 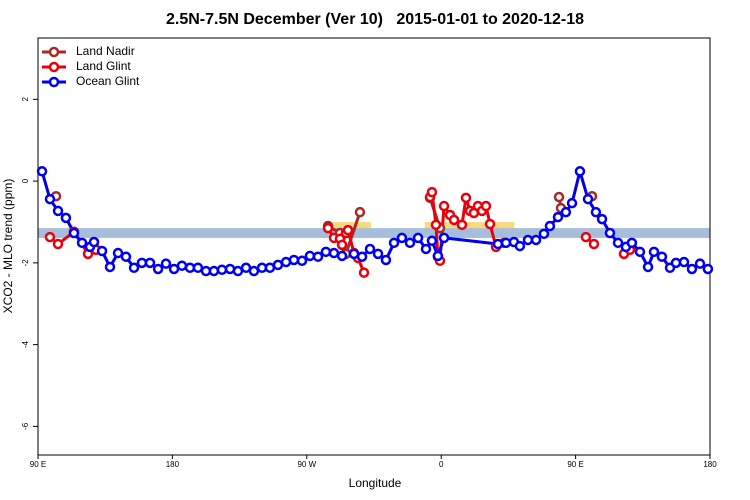 What do you see at coordinates (25, 99) in the screenshot?
I see `y-tick-label: 2` at bounding box center [25, 99].